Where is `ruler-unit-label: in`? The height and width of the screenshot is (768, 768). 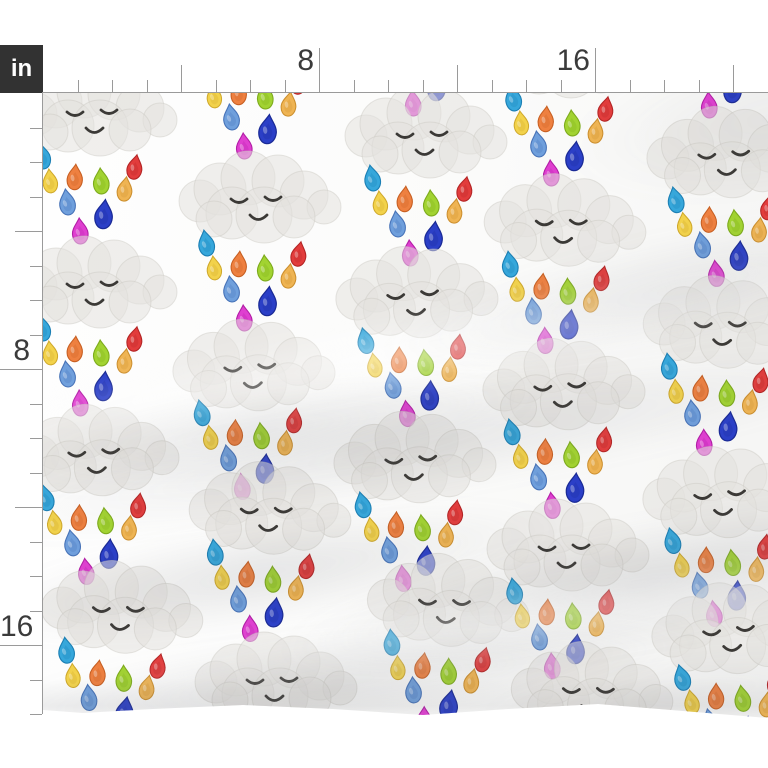 ruler-unit-label: in is located at coordinates (21, 68).